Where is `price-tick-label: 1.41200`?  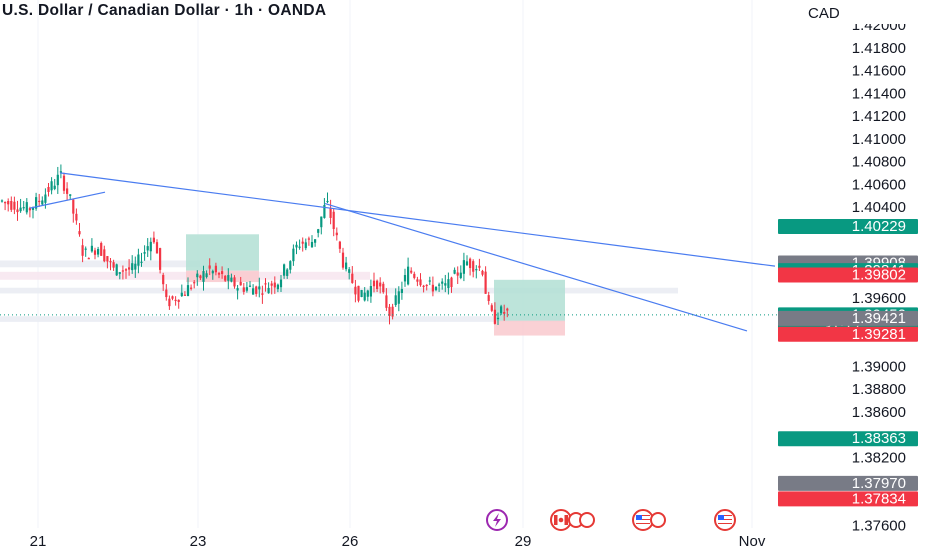 price-tick-label: 1.41200 is located at coordinates (879, 116).